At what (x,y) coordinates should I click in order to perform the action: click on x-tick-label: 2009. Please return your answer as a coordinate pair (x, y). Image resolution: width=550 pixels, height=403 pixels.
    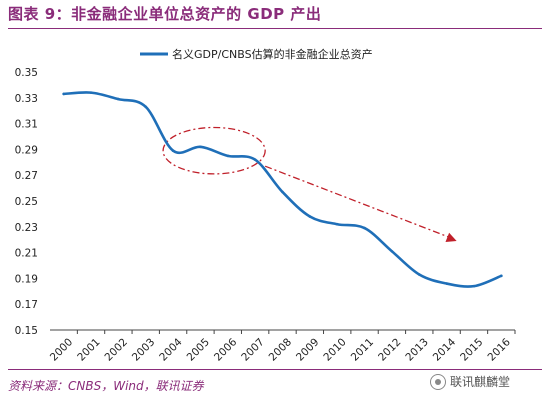
    Looking at the image, I should click on (307, 349).